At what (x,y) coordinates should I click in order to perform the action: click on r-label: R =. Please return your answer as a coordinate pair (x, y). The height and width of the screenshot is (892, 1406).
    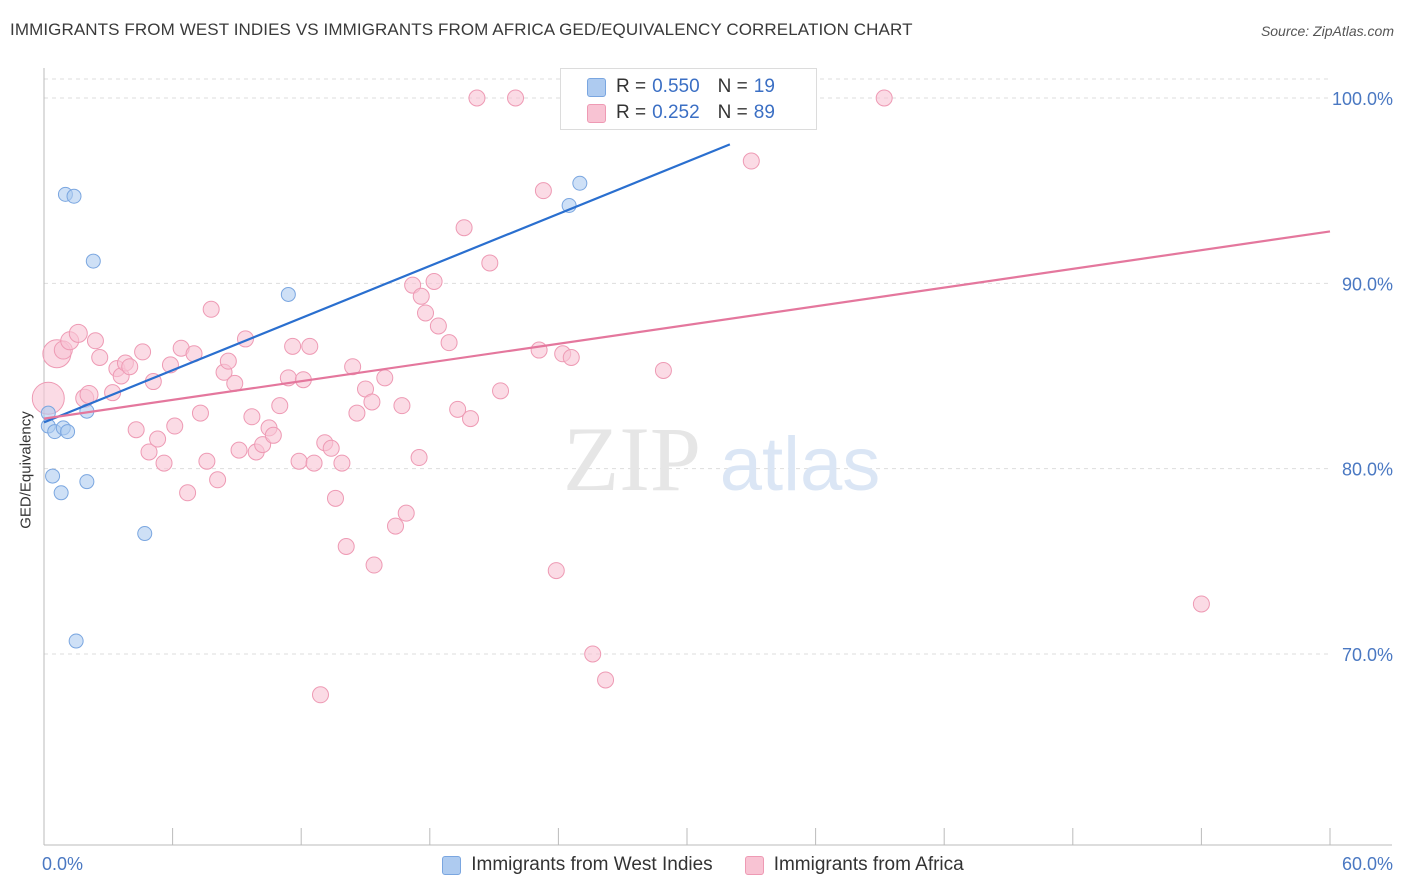
    Looking at the image, I should click on (631, 112).